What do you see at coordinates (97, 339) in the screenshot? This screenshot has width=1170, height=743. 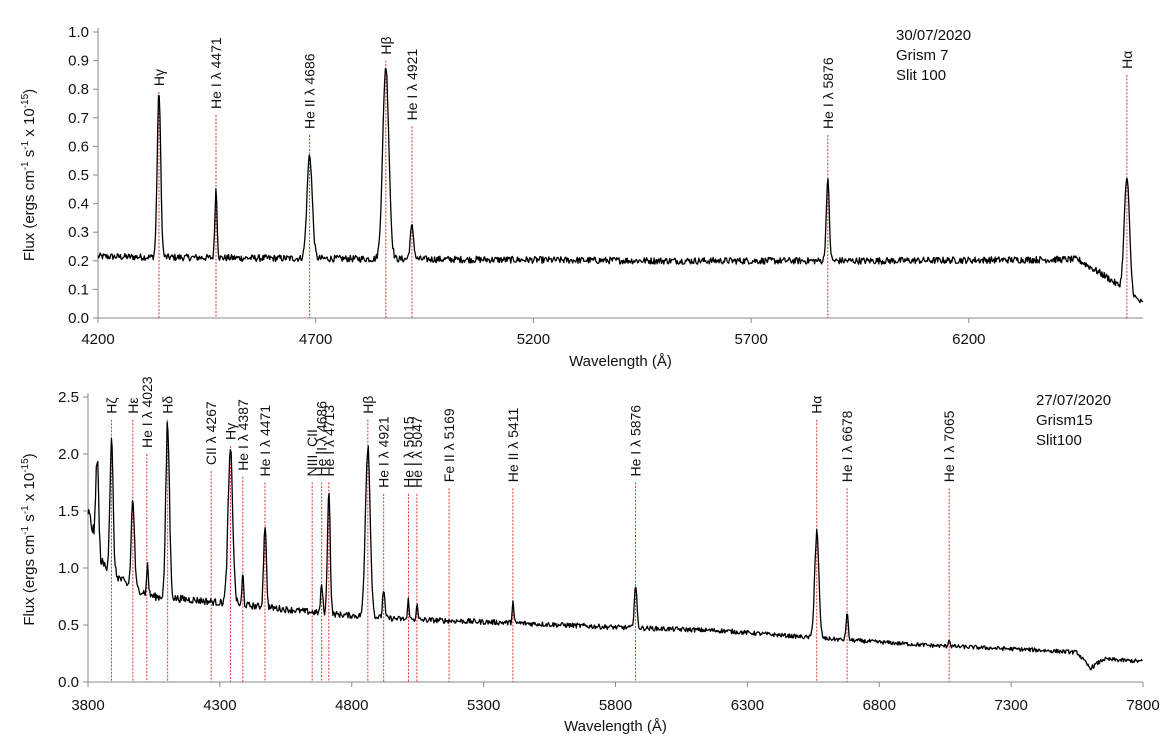 I see `x-tick-label: 4200` at bounding box center [97, 339].